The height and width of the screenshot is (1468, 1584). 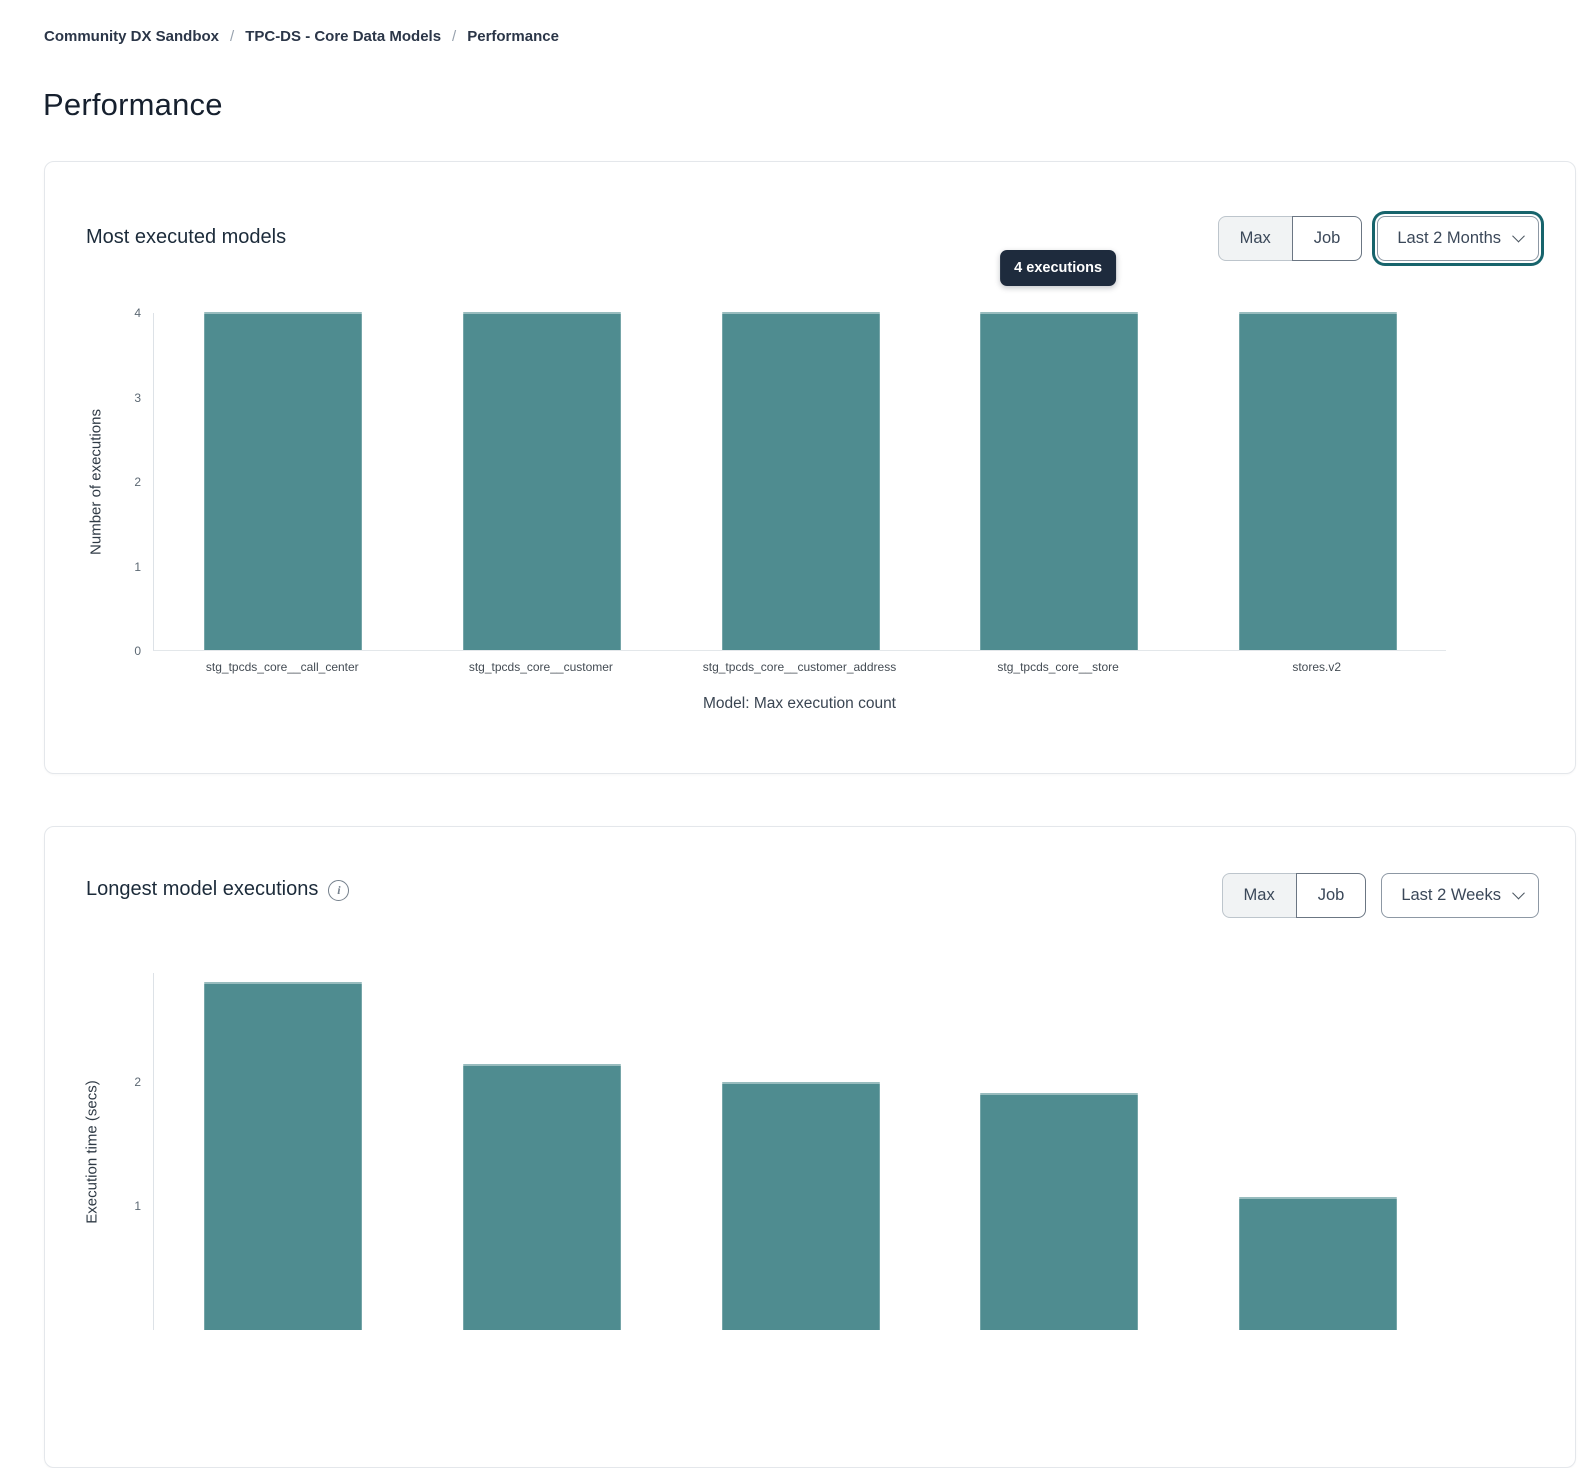 What do you see at coordinates (137, 397) in the screenshot?
I see `y-axis-tick-label: 3` at bounding box center [137, 397].